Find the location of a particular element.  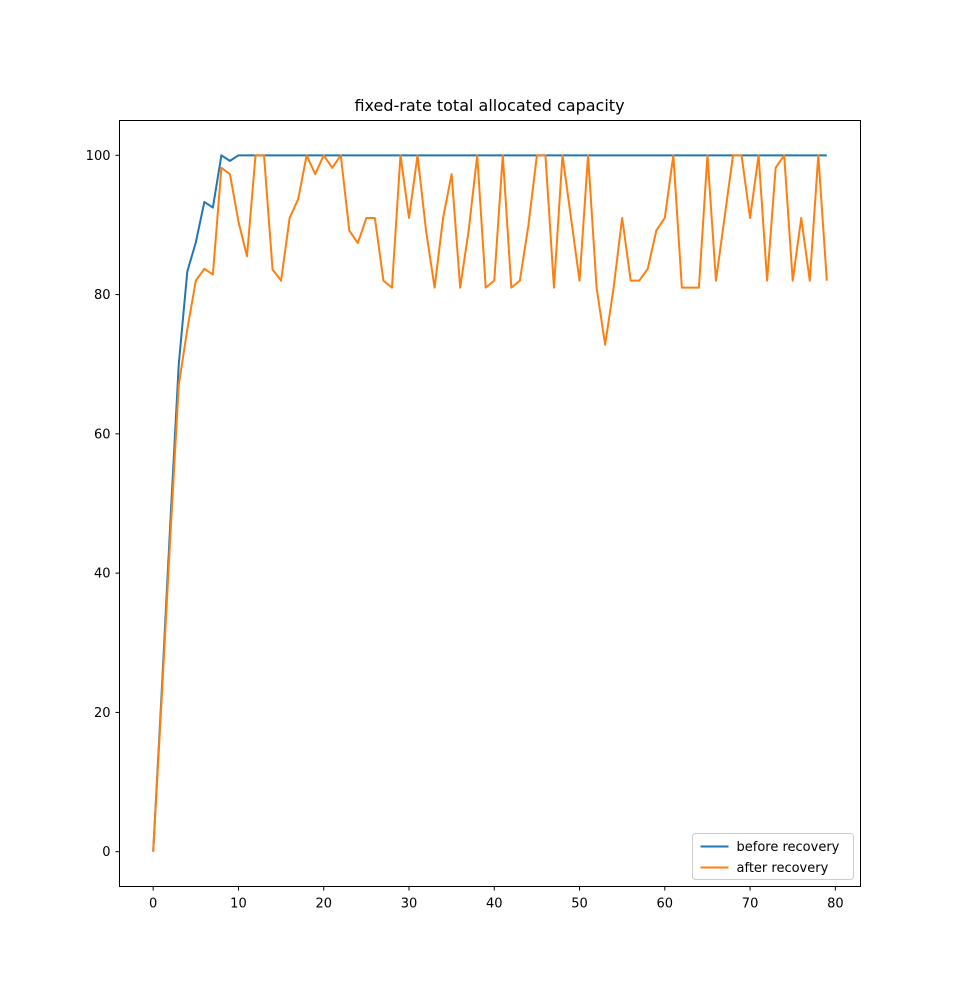

legend-box is located at coordinates (773, 856).